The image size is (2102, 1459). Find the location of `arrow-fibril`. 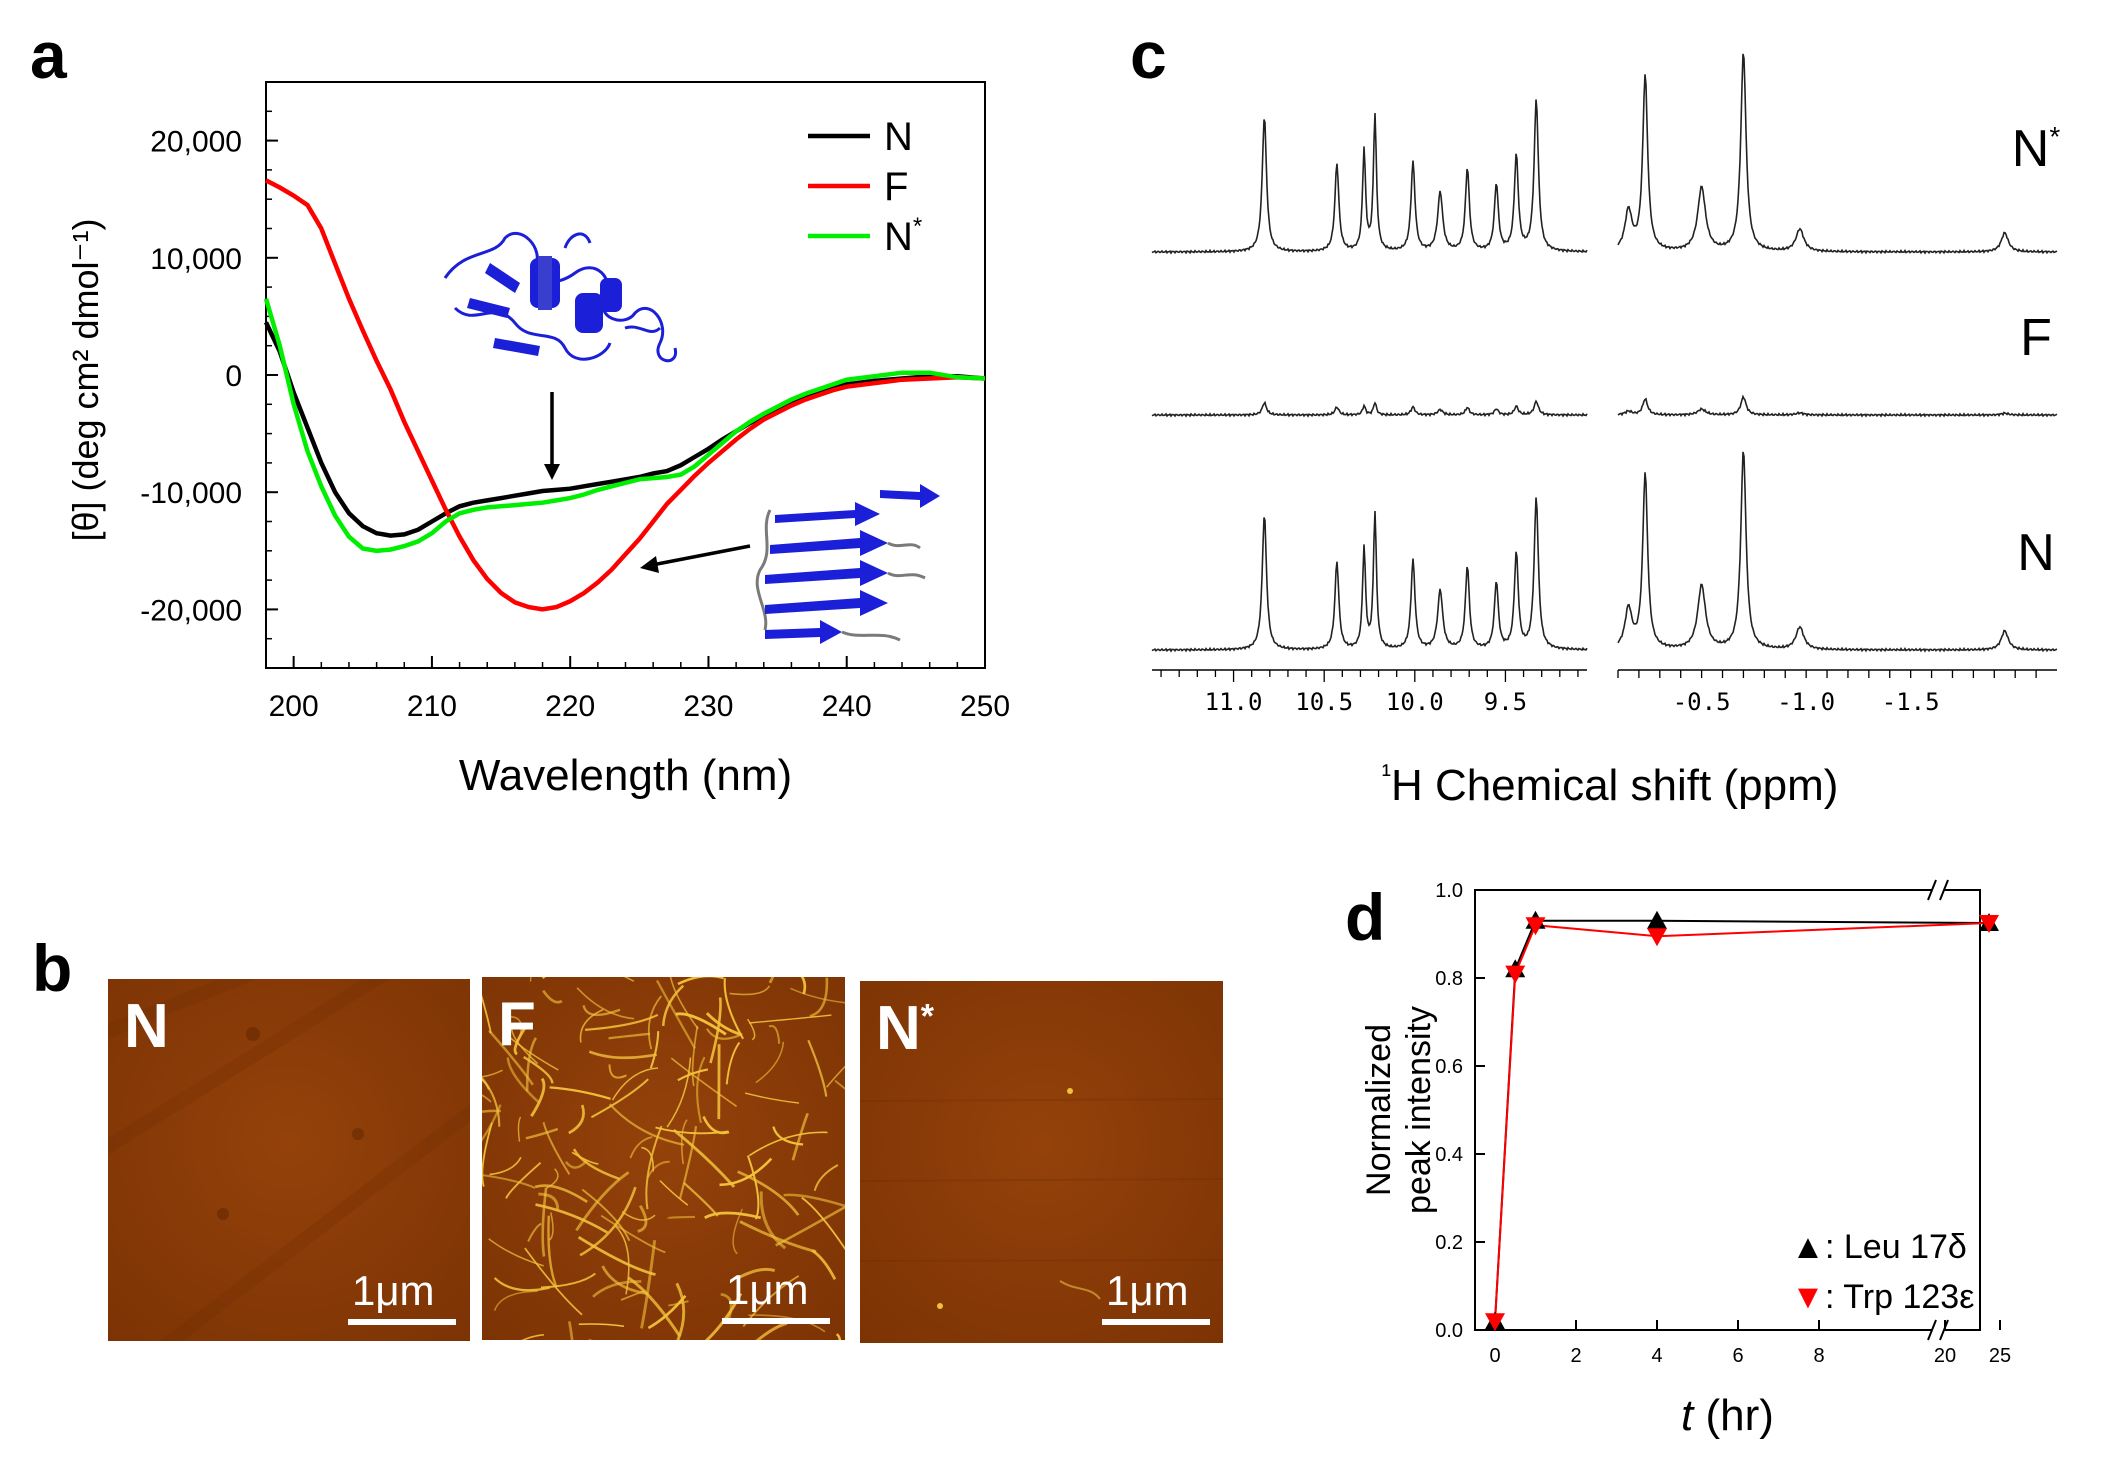

arrow-fibril is located at coordinates (701, 555).